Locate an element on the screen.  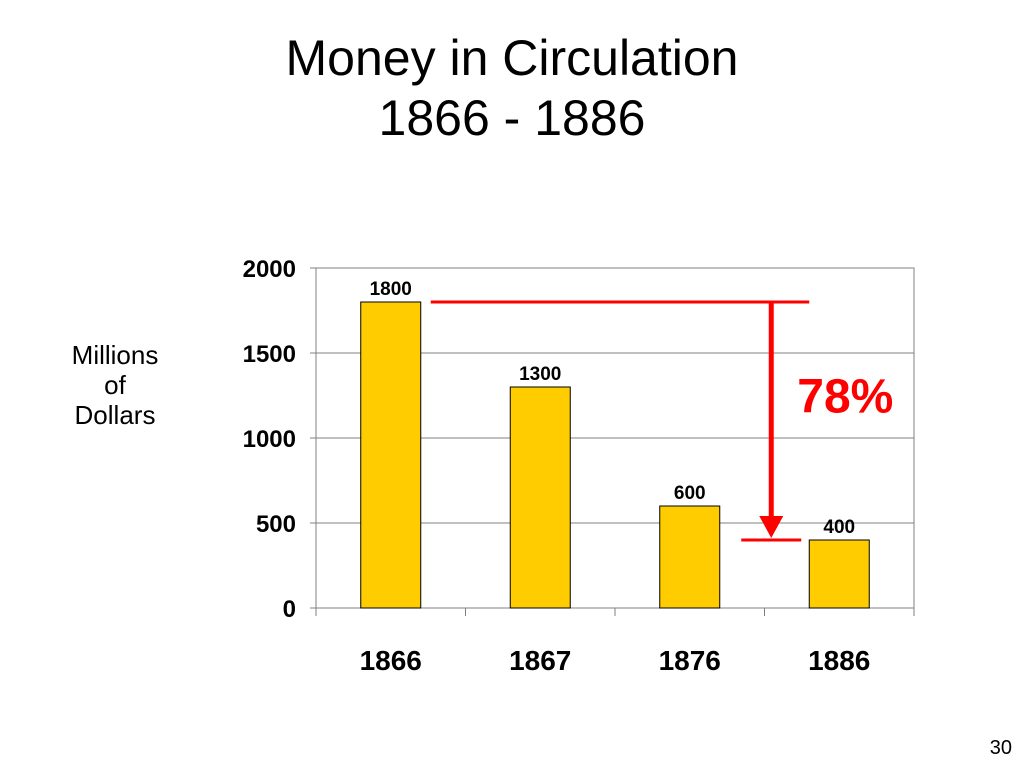
data-label: 1300 is located at coordinates (540, 374).